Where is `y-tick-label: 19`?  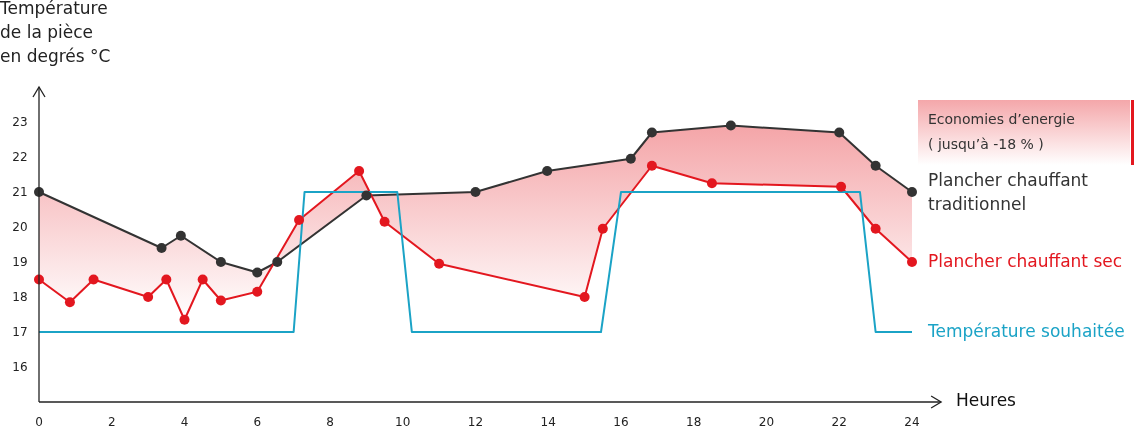
y-tick-label: 19 is located at coordinates (20, 261).